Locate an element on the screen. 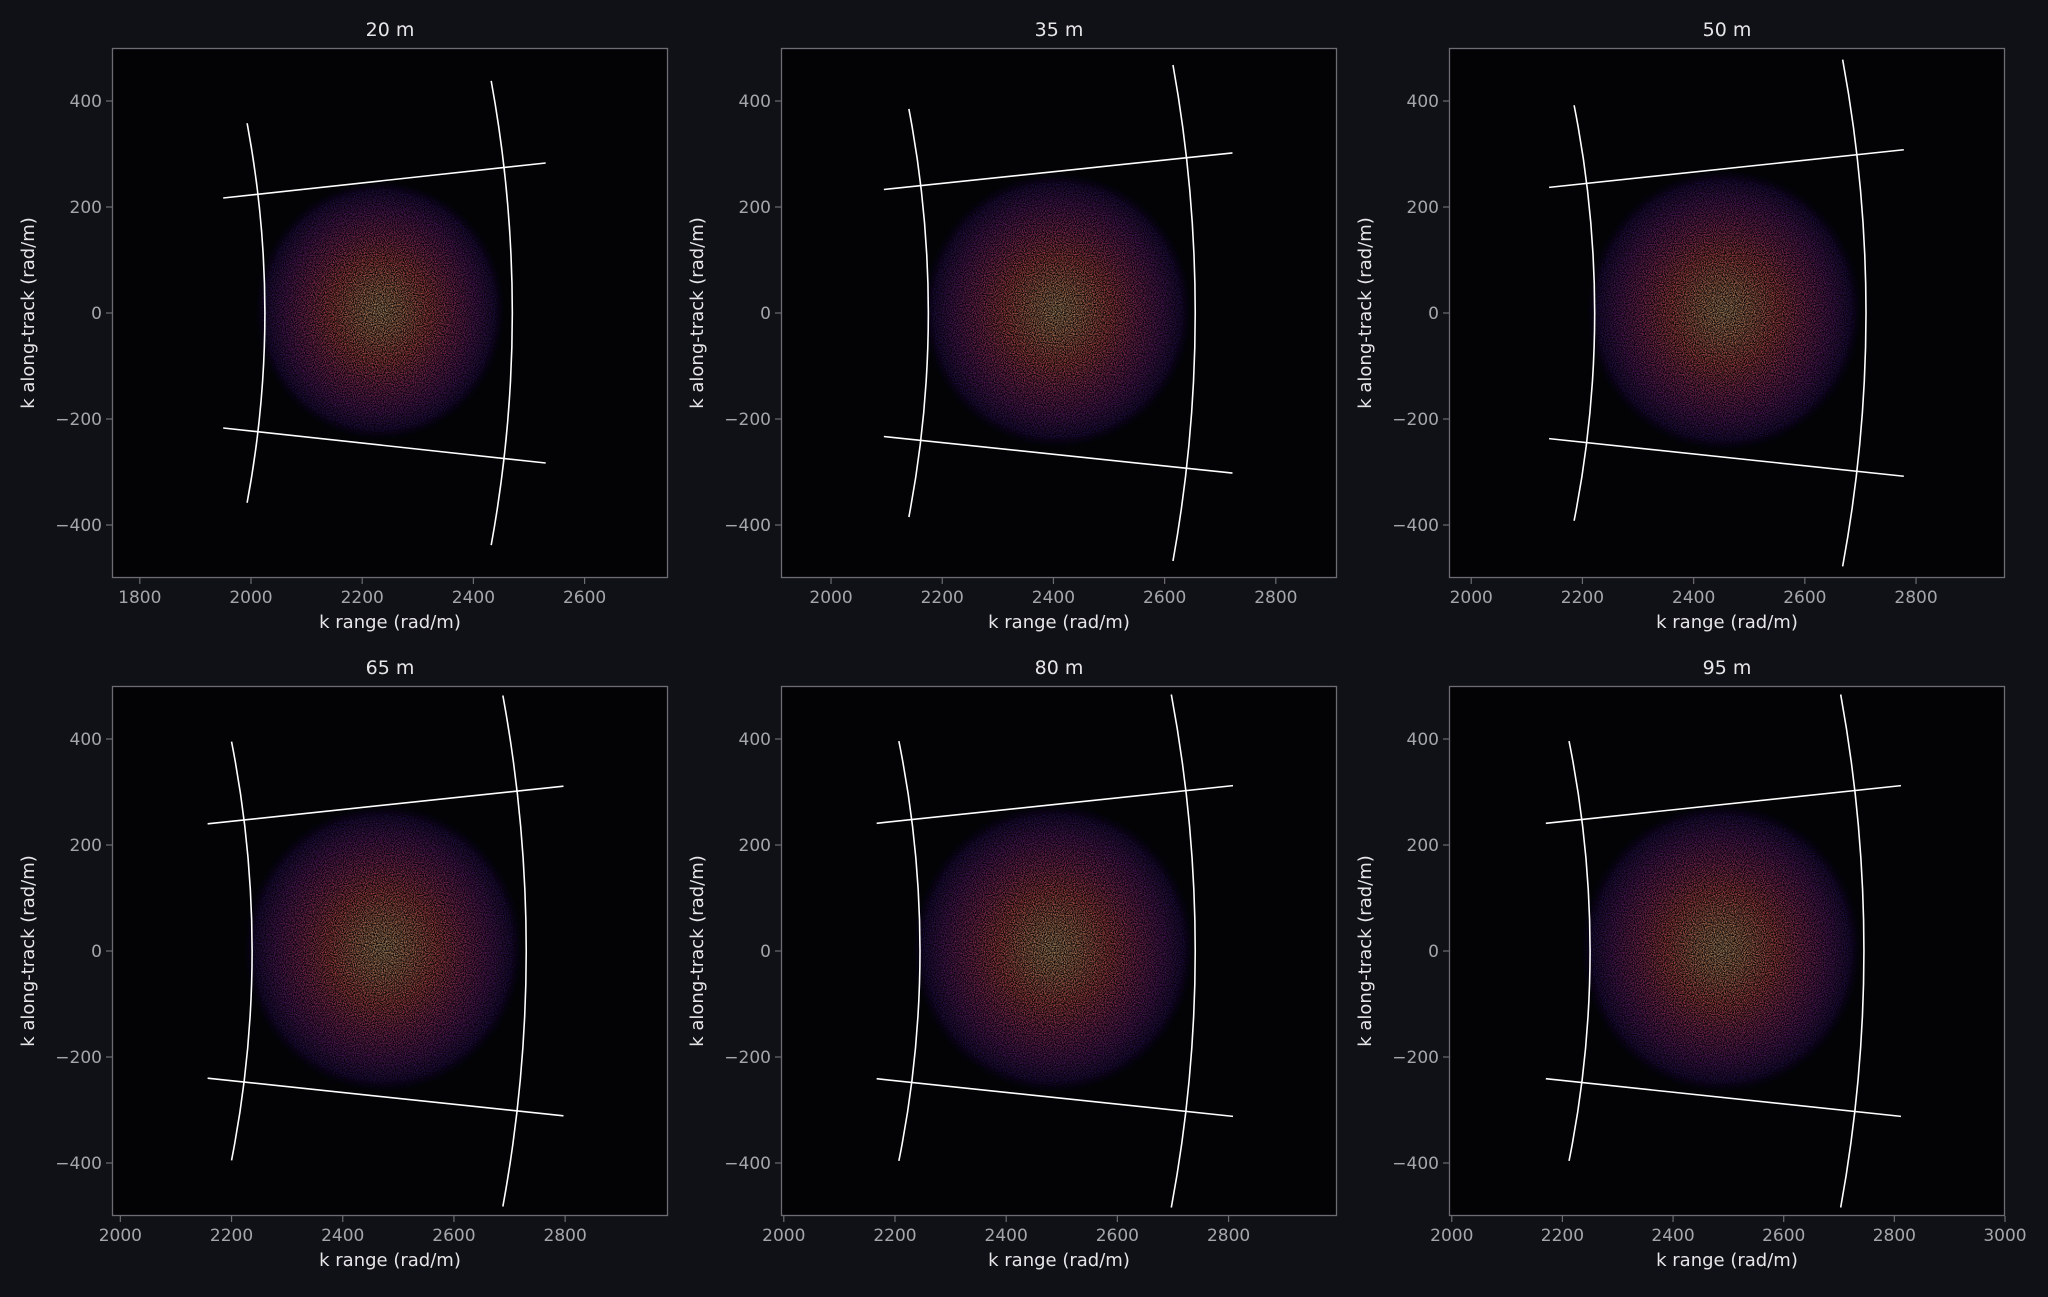  subplot-title: 35 m is located at coordinates (1059, 30).